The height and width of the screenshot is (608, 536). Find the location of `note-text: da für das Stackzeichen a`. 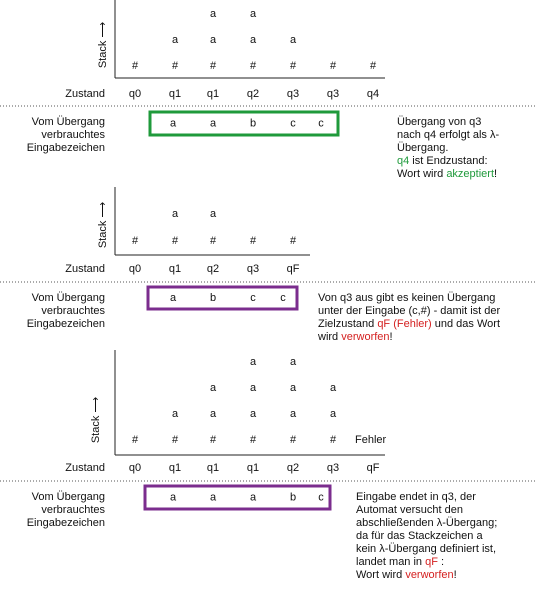

note-text: da für das Stackzeichen a is located at coordinates (419, 536).